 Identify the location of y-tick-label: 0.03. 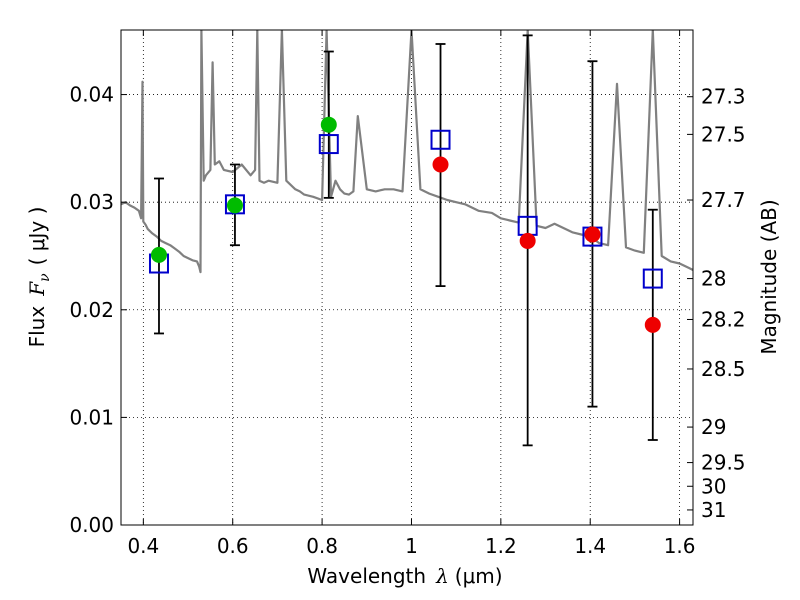
(91, 202).